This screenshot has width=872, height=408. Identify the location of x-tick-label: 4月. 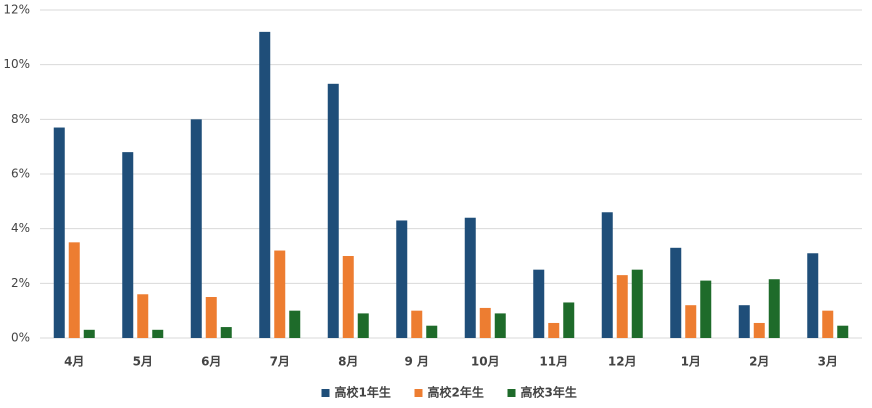
(74, 362).